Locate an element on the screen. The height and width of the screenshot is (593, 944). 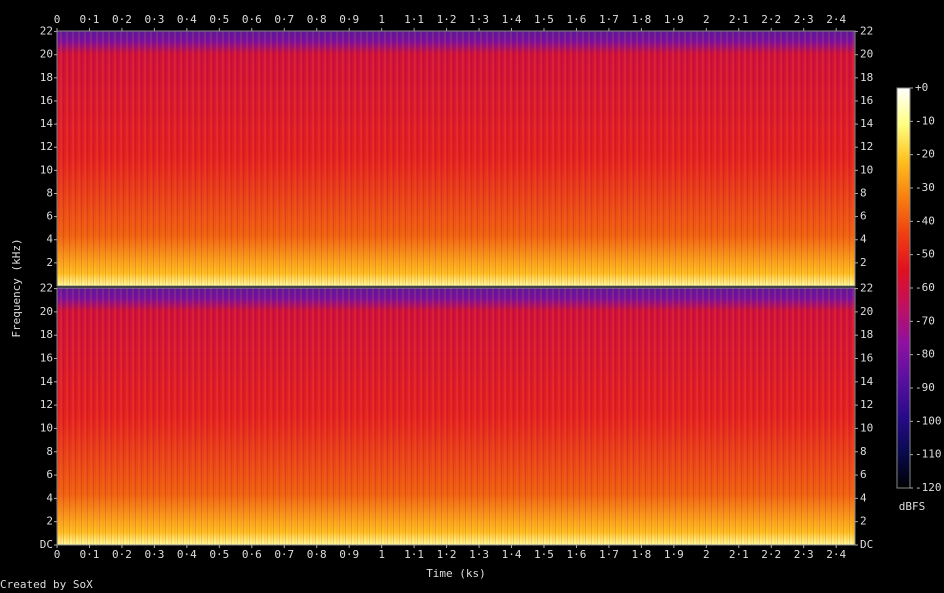
credit: Created by SoX is located at coordinates (46, 584).